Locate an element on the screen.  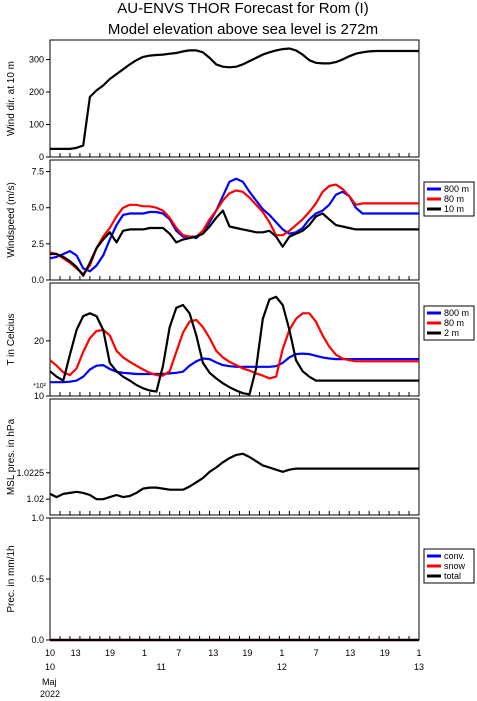
y-multiplier-label: *10² is located at coordinates (40, 386).